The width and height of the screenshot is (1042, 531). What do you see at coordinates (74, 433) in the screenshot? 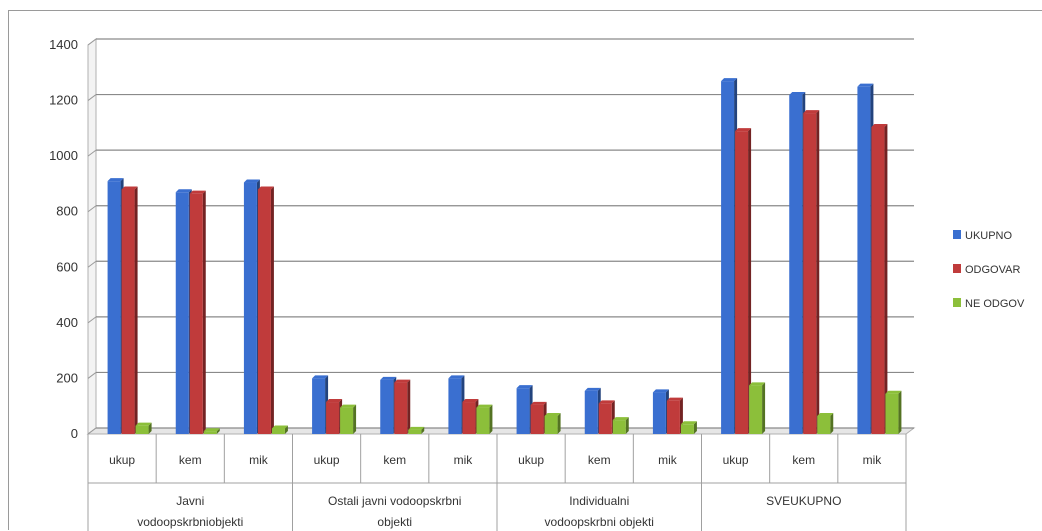
I see `y-tick-label: 0` at bounding box center [74, 433].